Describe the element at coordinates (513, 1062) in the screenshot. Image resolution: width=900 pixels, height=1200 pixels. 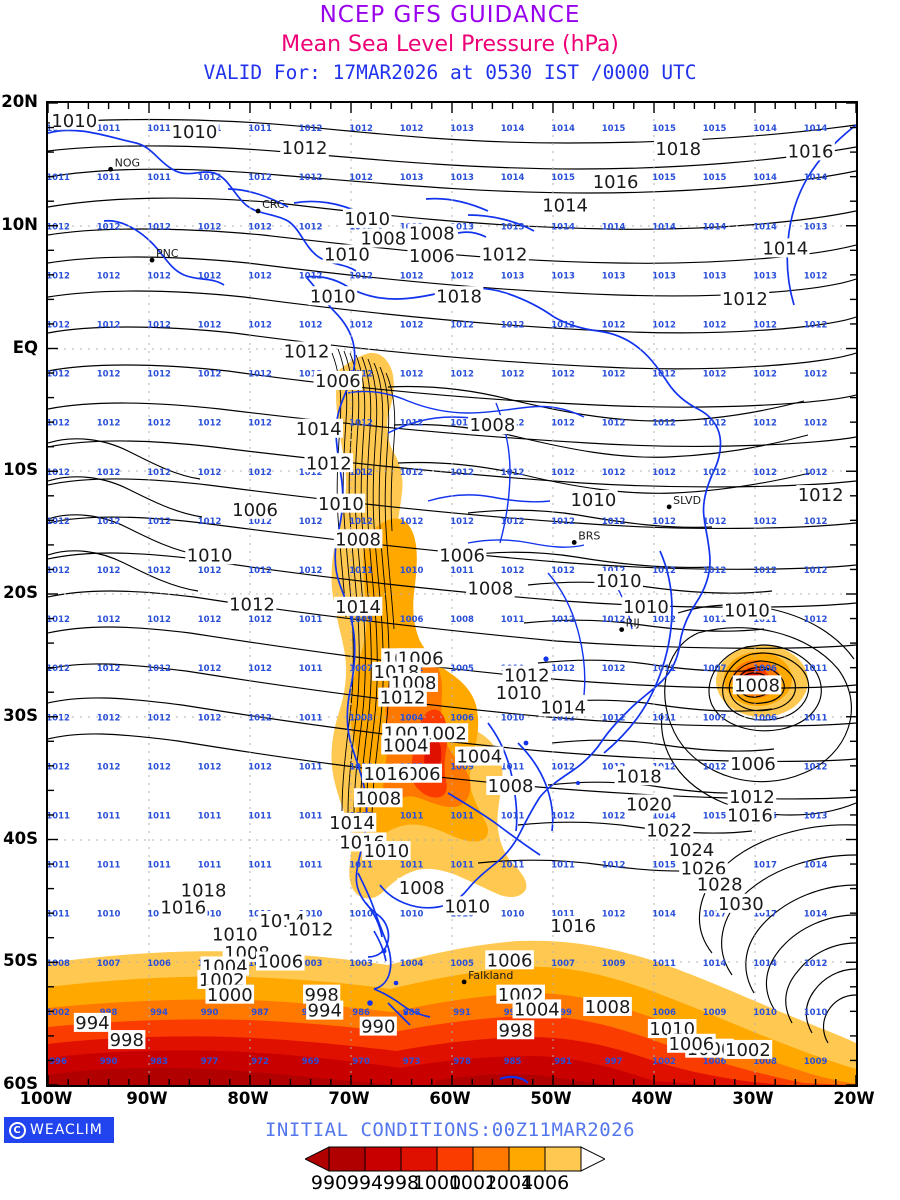
I see `grid-point-value: 985` at that location.